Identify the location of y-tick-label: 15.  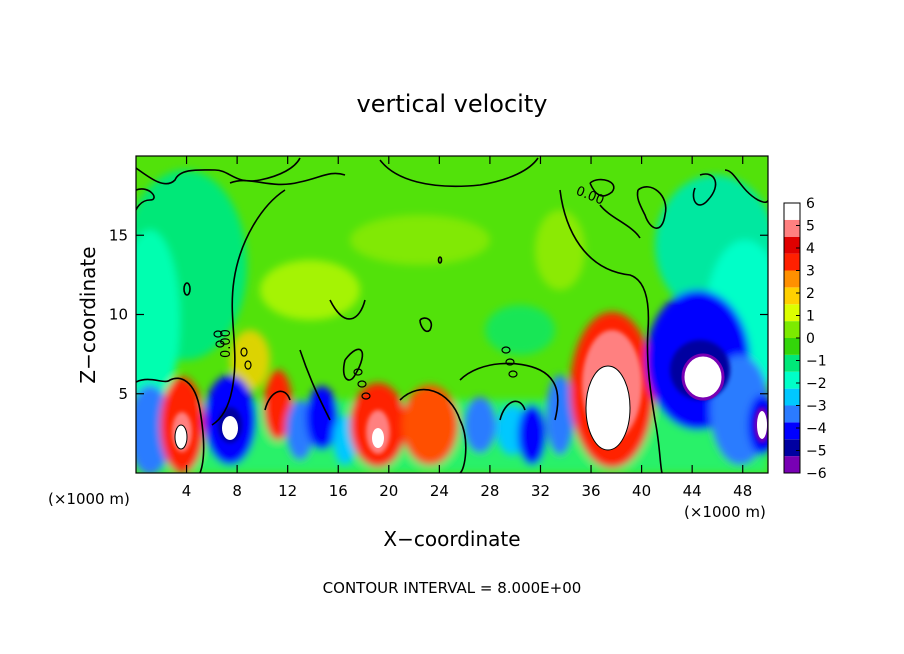
(118, 235).